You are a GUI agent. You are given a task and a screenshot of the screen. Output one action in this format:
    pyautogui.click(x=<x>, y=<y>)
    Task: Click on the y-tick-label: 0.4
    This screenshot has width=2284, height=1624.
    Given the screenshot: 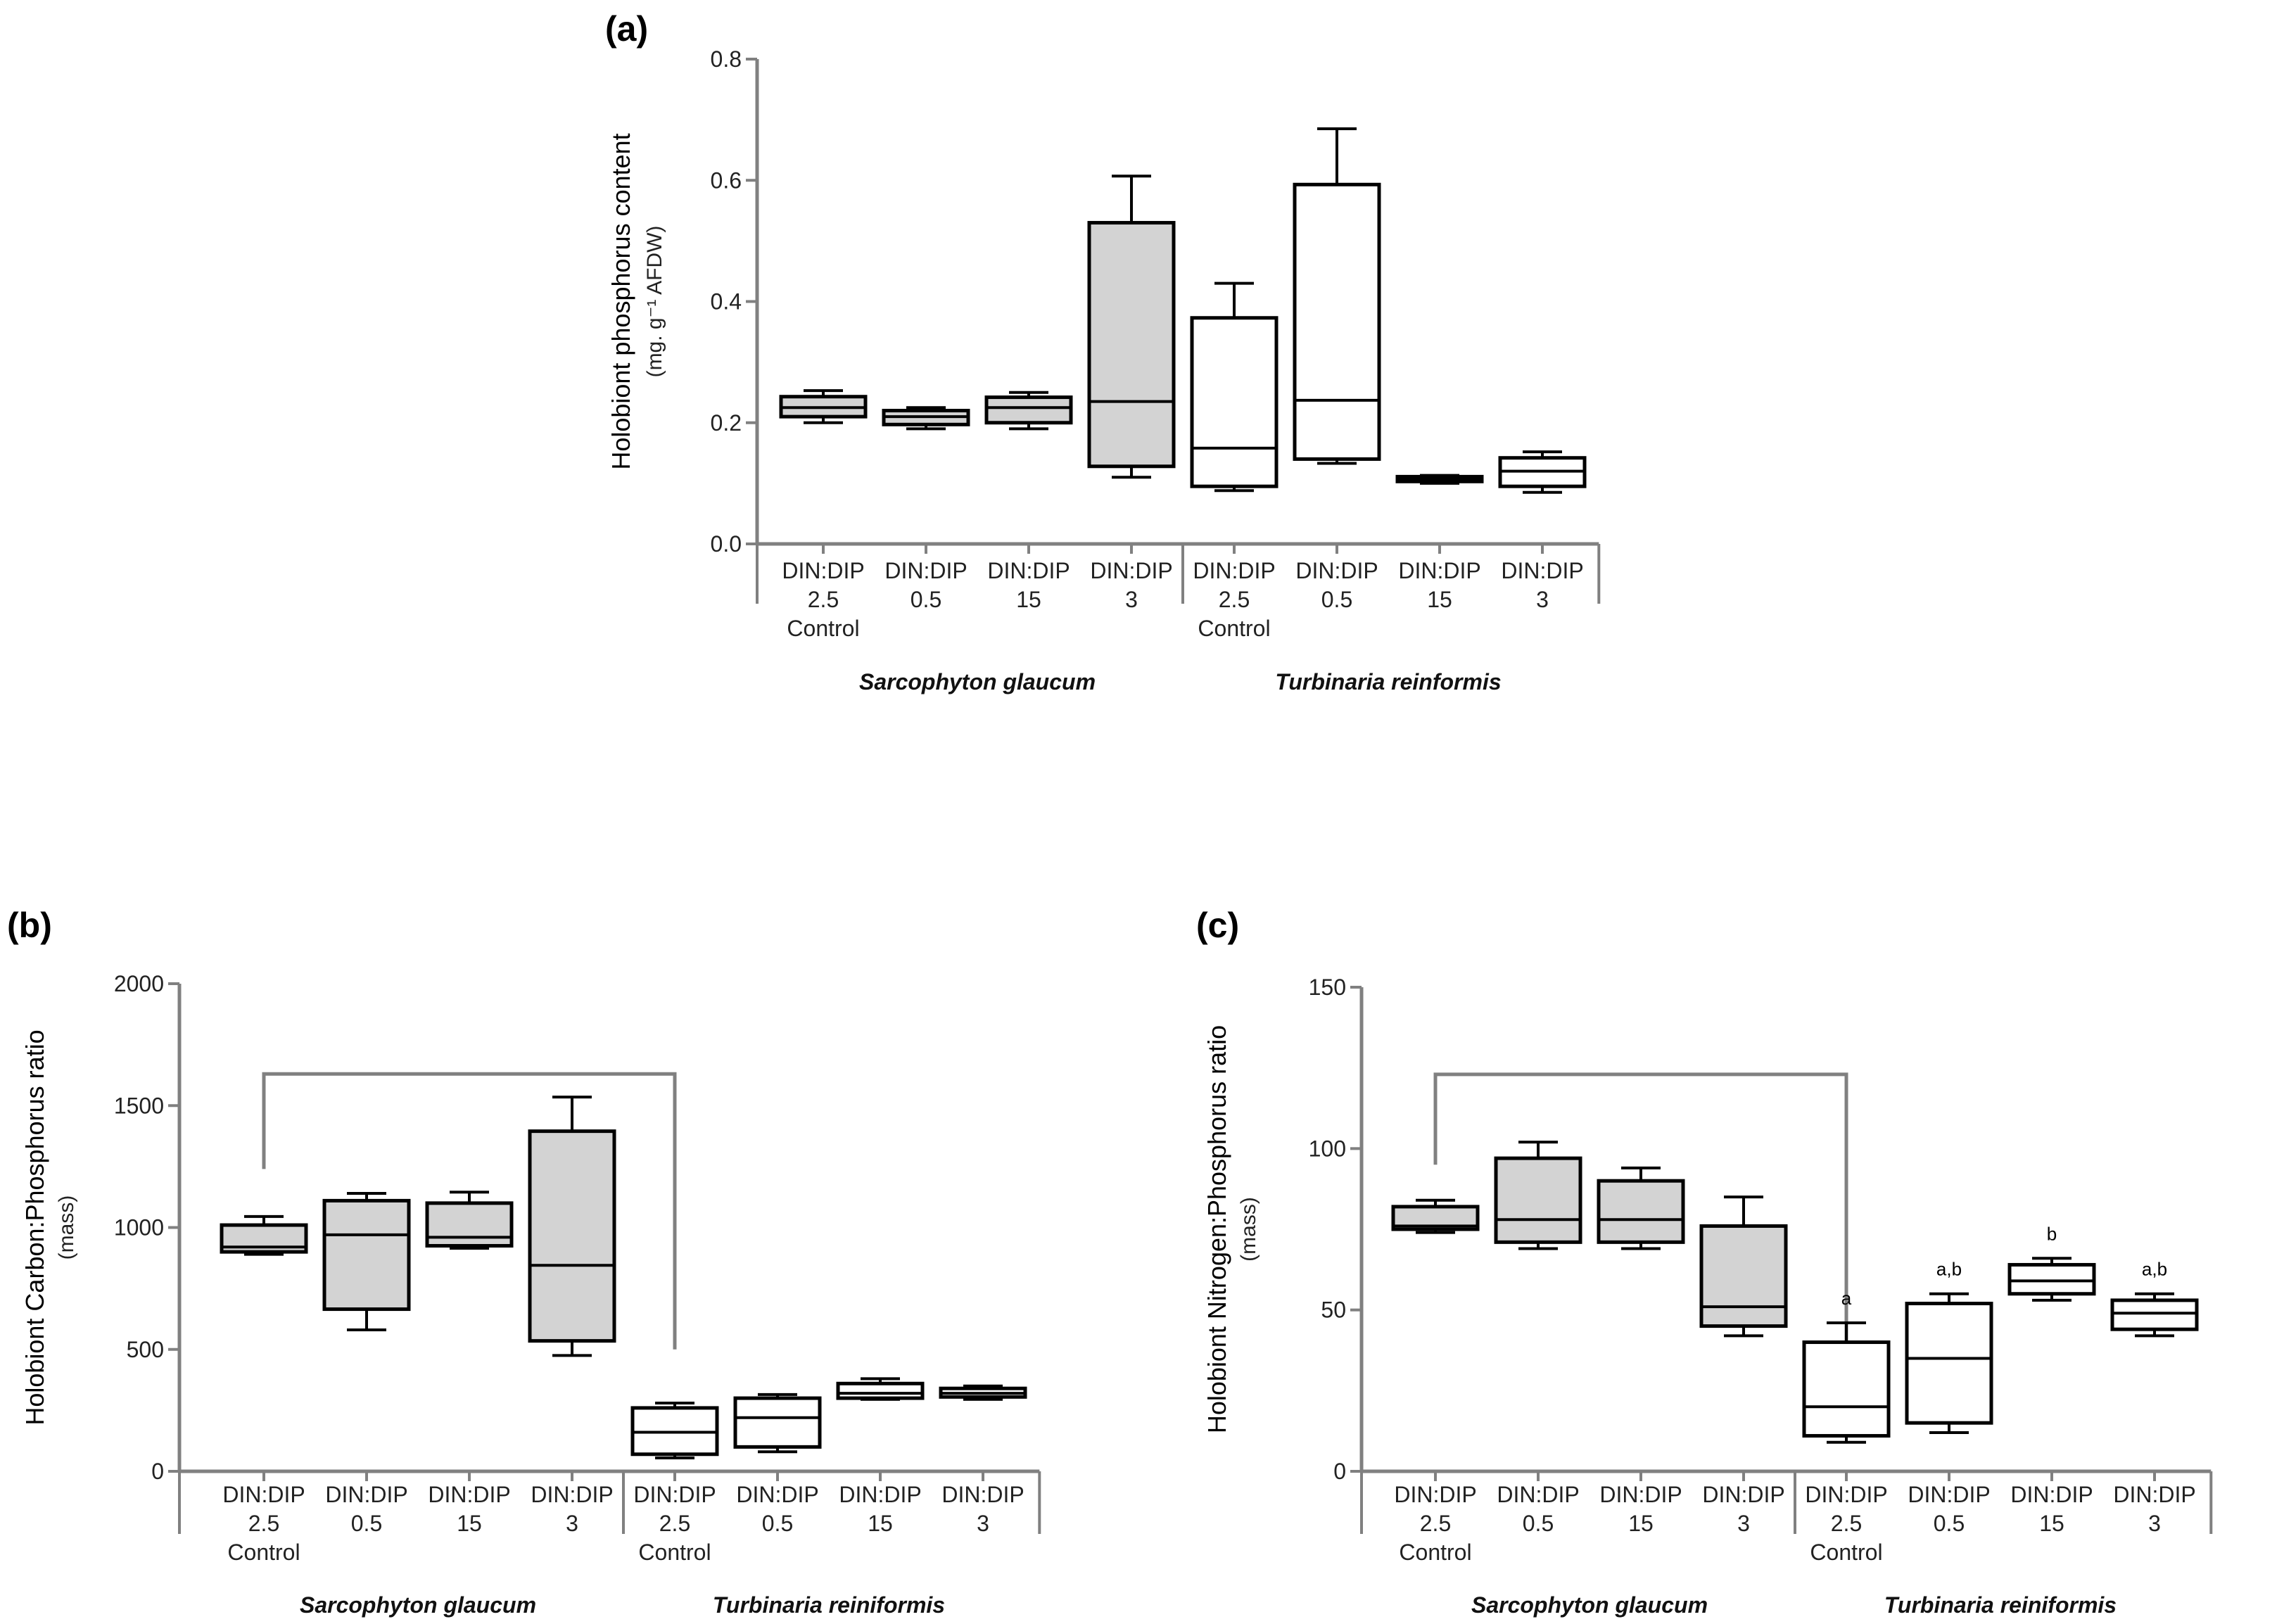 What is the action you would take?
    pyautogui.click(x=726, y=302)
    